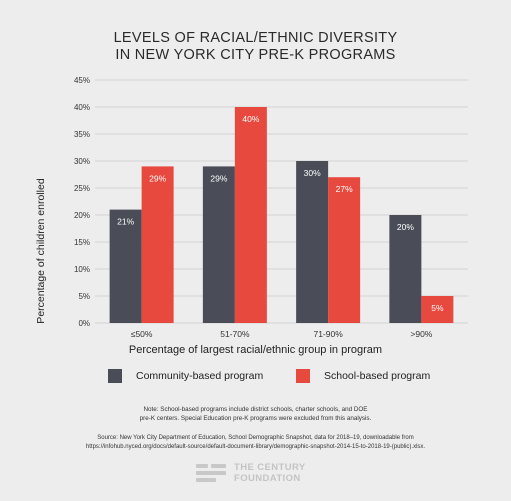  I want to click on bar-value-label: 30%, so click(312, 173).